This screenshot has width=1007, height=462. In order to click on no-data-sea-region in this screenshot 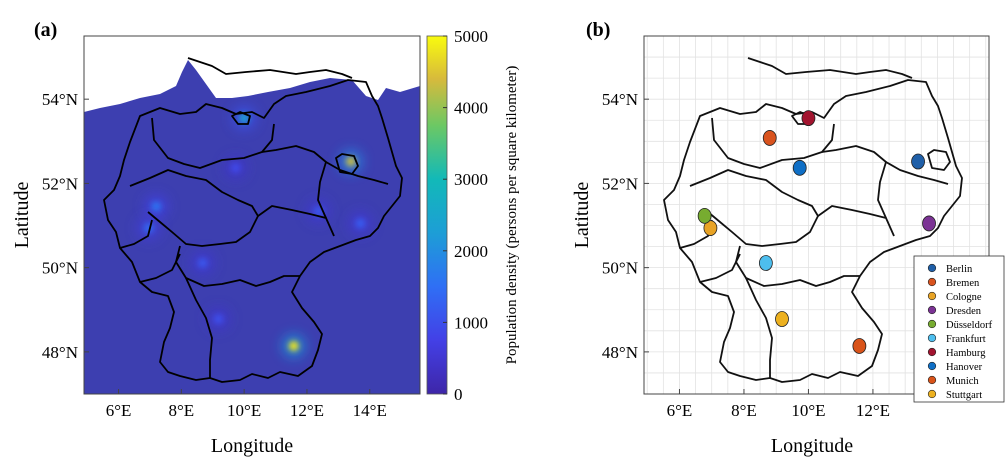, I will do `click(252, 74)`.